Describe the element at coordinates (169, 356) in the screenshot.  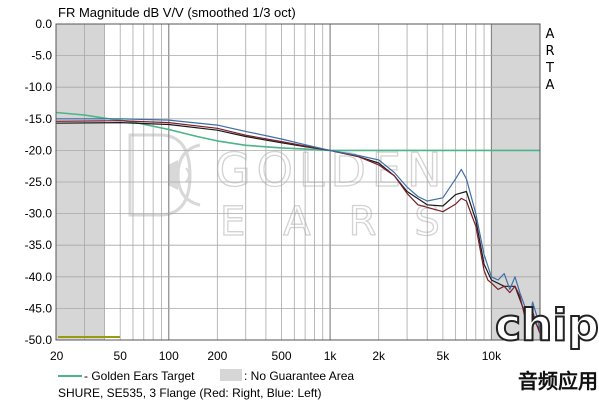
I see `x-tick-label: 100` at that location.